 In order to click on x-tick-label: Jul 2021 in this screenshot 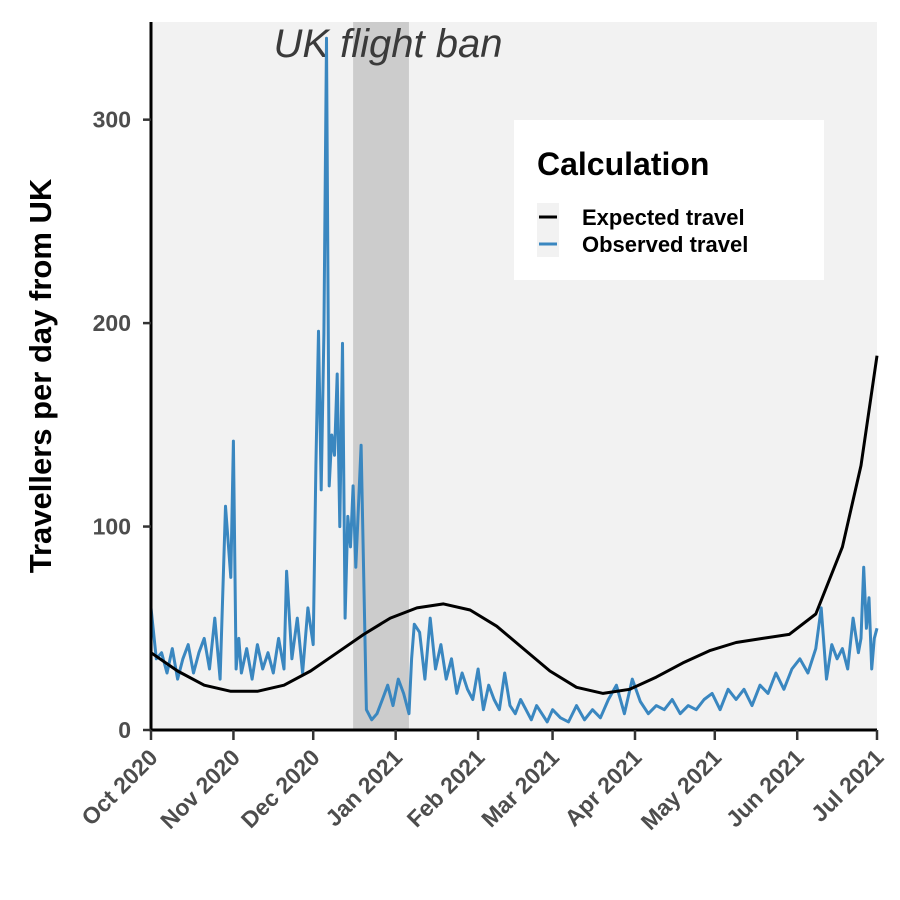, I will do `click(847, 785)`.